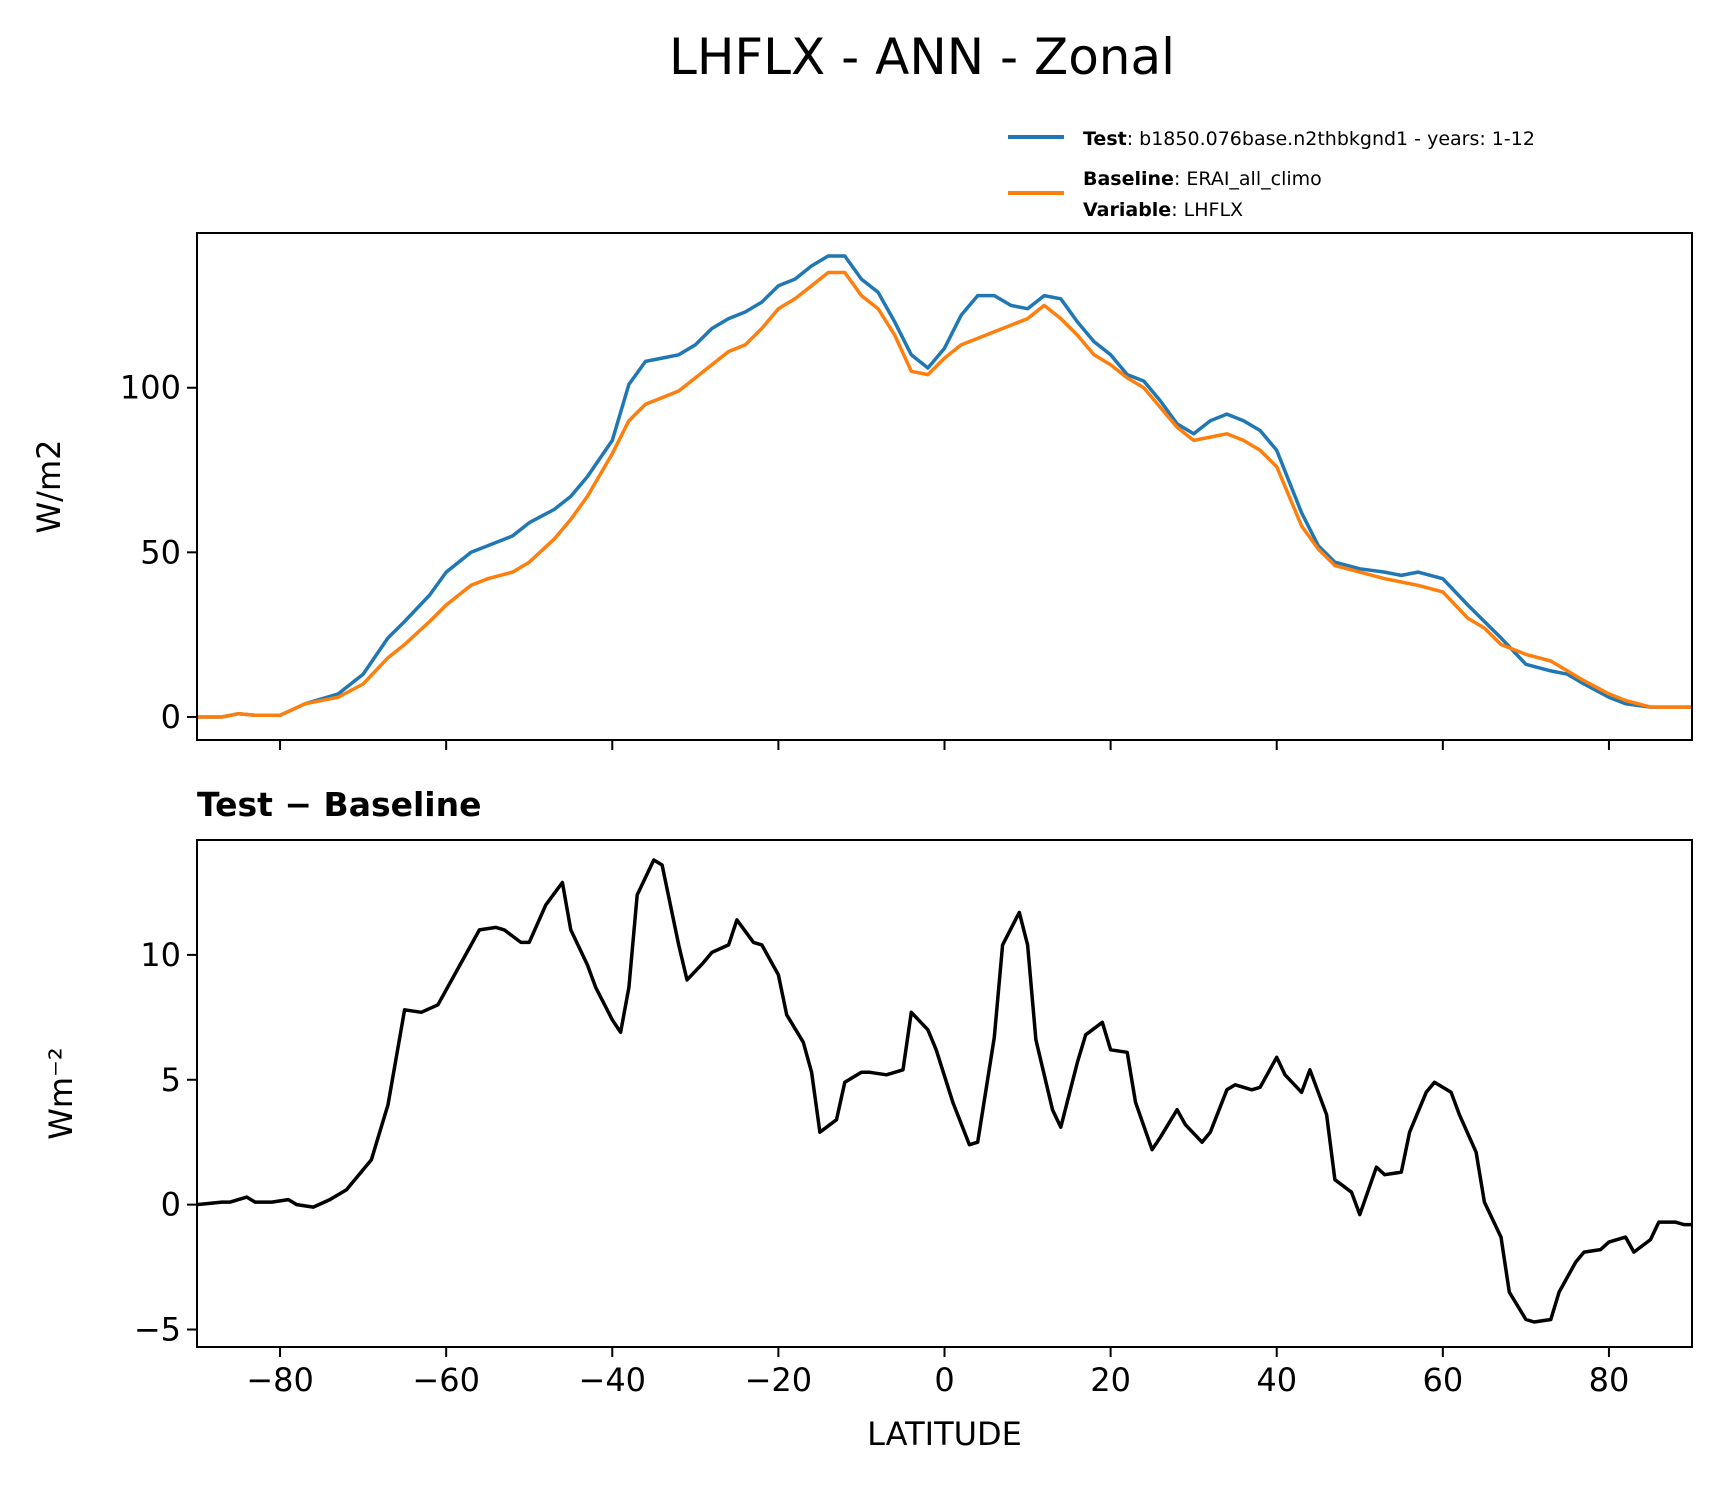 This screenshot has width=1713, height=1496. Describe the element at coordinates (779, 1380) in the screenshot. I see `x-tick-label: −20` at that location.